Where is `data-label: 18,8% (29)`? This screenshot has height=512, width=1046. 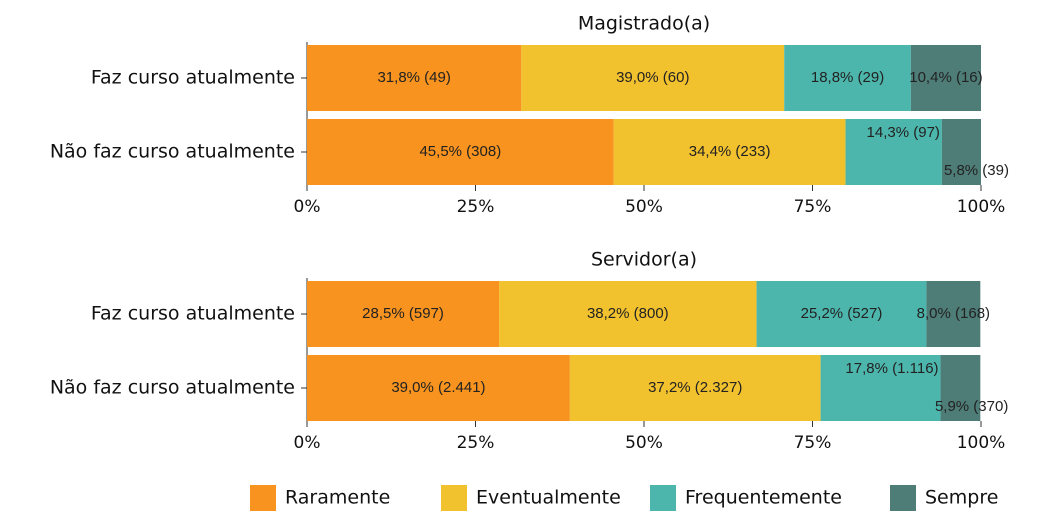 data-label: 18,8% (29) is located at coordinates (847, 77).